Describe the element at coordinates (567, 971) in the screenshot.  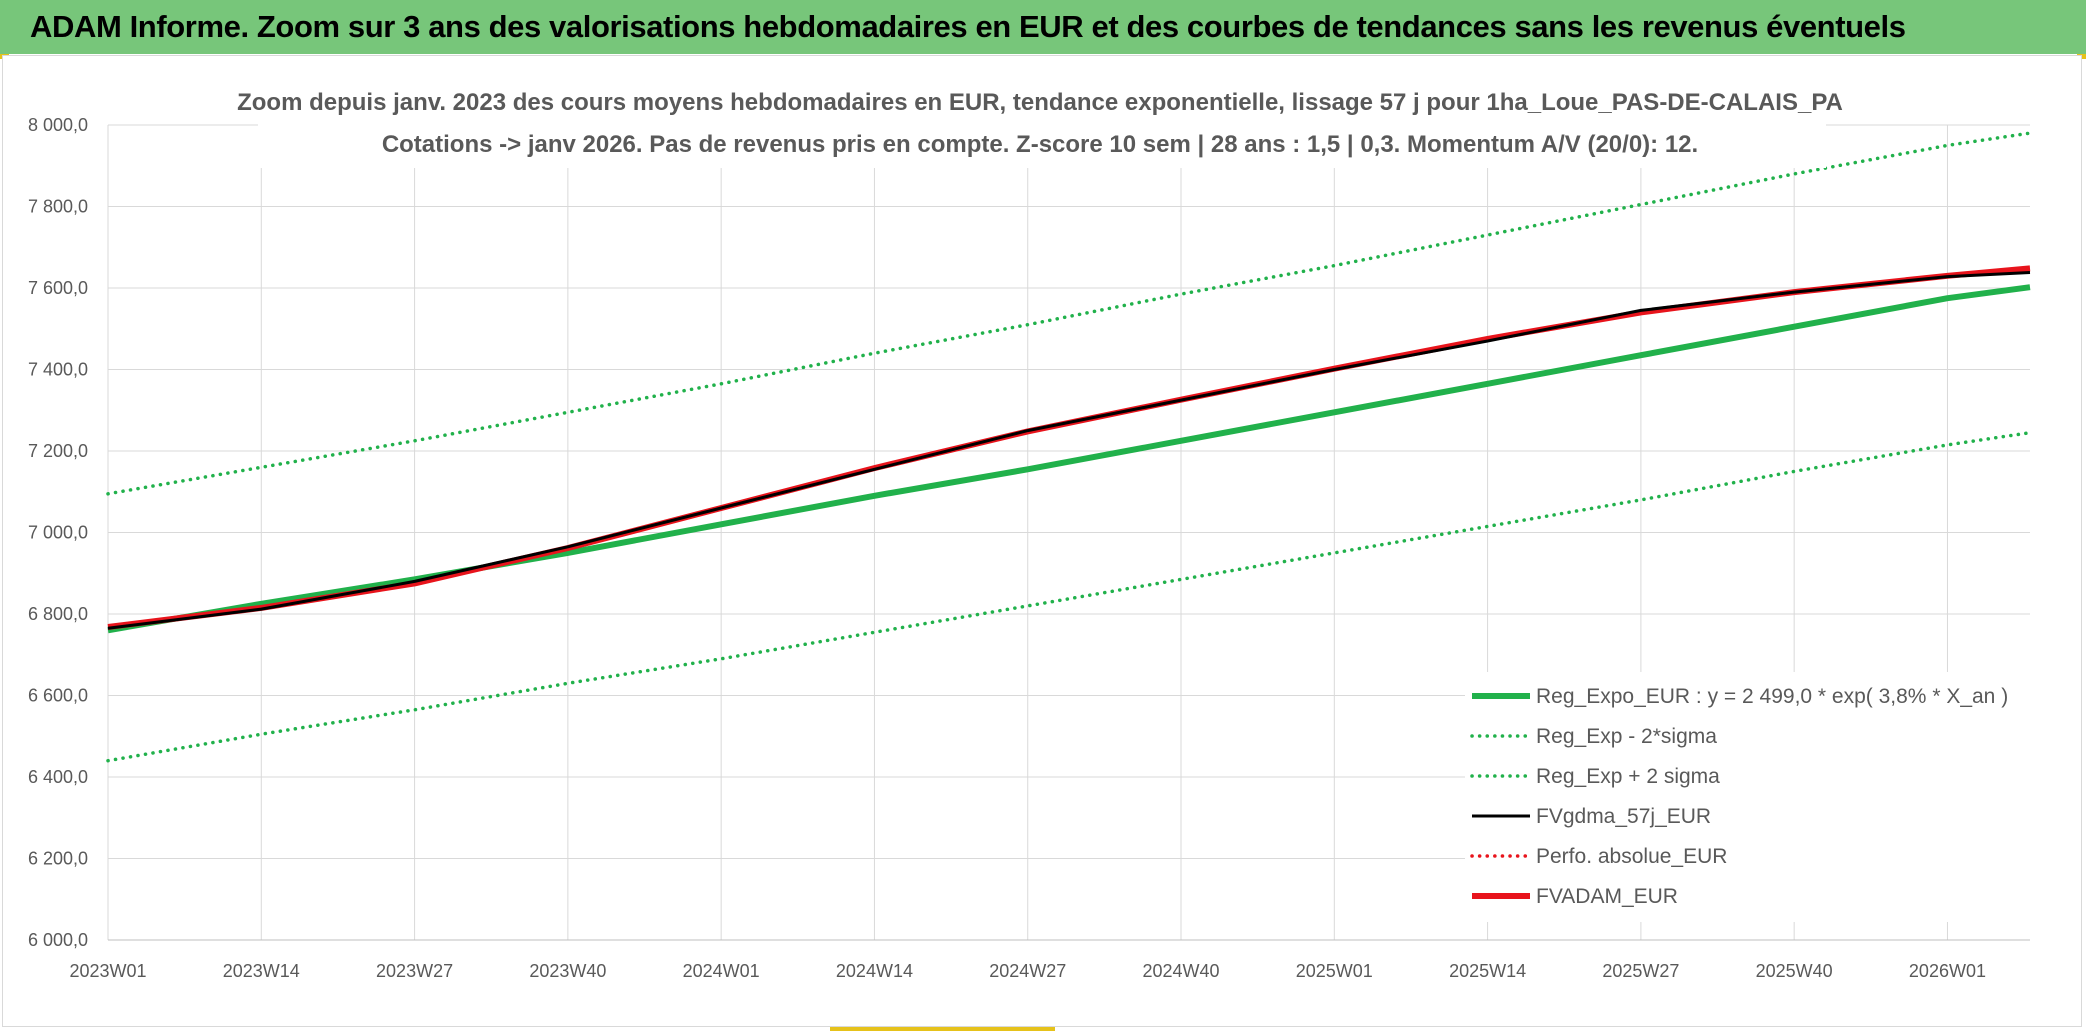
I see `x-tick-label: 2023W40` at that location.